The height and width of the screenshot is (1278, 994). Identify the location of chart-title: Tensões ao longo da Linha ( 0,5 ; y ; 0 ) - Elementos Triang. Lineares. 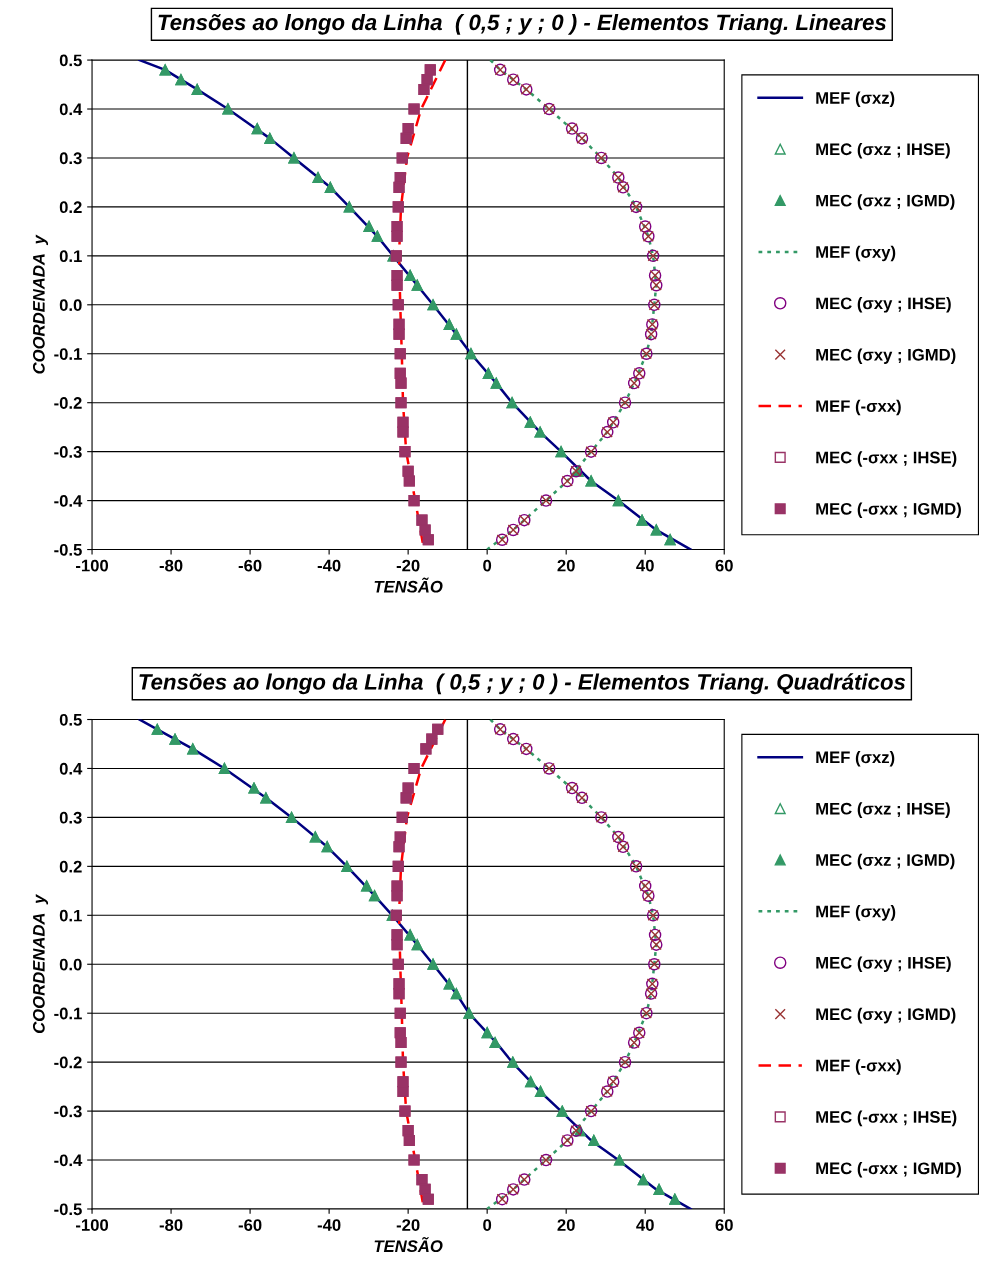
(522, 24).